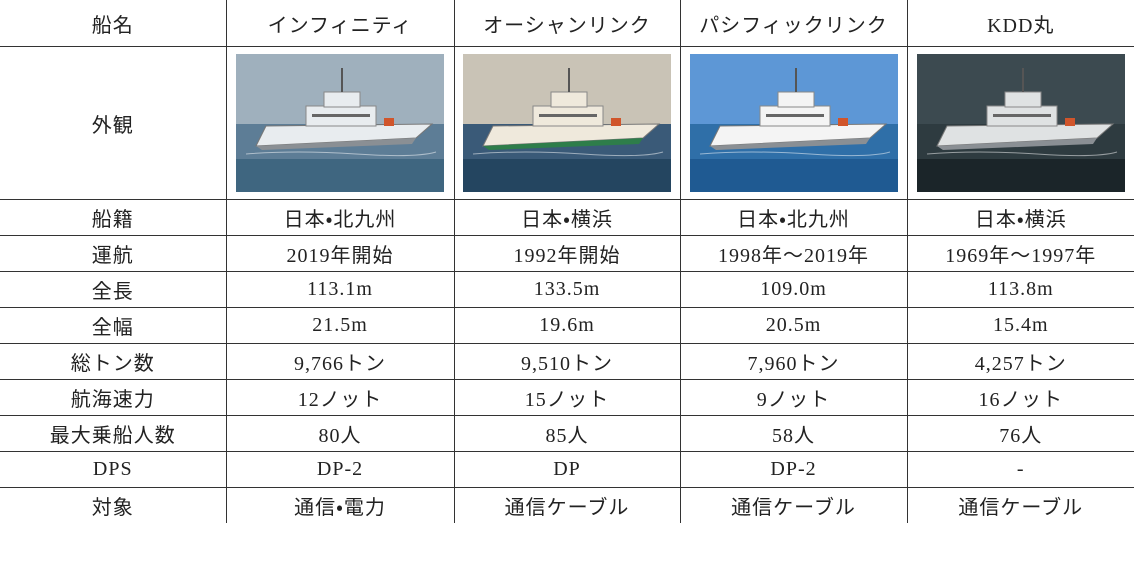 Image resolution: width=1134 pixels, height=561 pixels. I want to click on data-row: 全幅 21.5m 19.6m 20.5m 15.4m, so click(567, 325).